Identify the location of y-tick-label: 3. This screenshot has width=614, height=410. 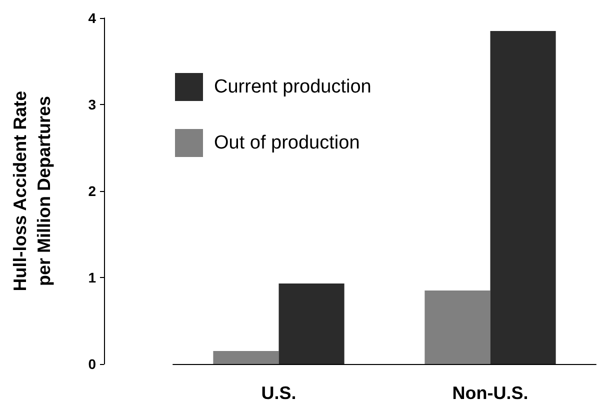
(92, 104).